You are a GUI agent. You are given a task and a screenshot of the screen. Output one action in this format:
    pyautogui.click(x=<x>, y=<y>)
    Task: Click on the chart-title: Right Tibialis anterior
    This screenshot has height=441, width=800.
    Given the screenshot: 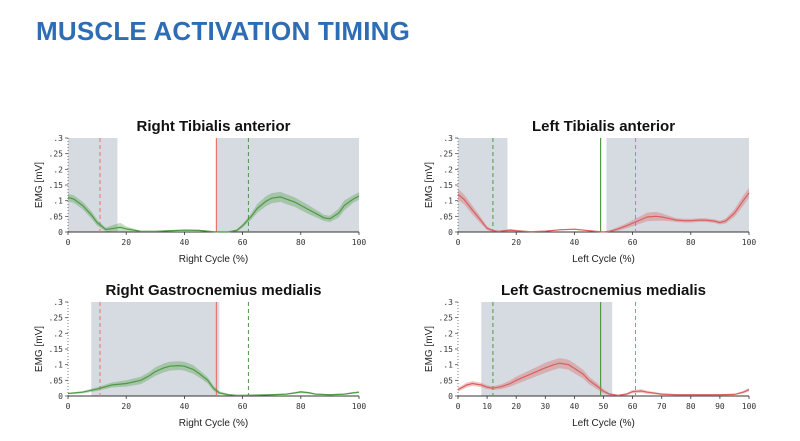 What is the action you would take?
    pyautogui.click(x=214, y=126)
    